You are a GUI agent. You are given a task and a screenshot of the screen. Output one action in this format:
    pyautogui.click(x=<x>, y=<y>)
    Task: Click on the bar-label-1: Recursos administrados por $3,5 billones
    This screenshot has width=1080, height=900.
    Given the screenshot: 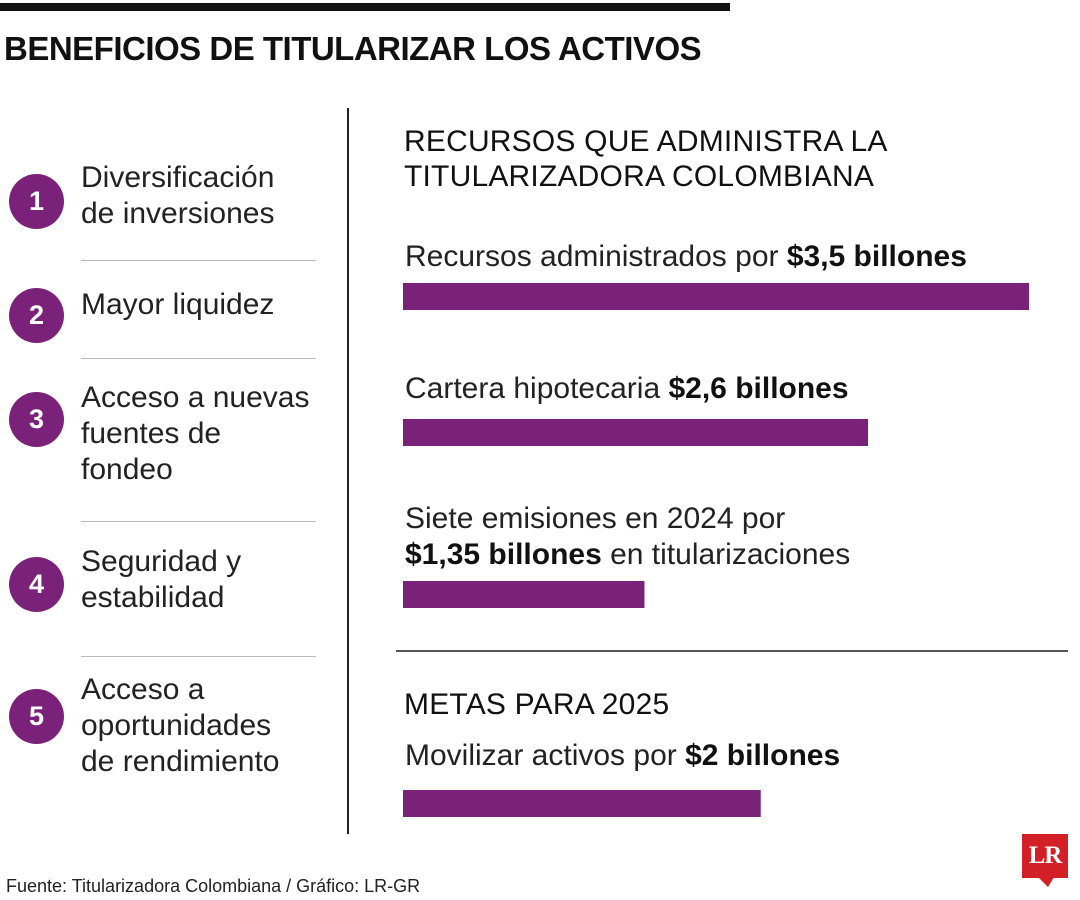 What is the action you would take?
    pyautogui.click(x=686, y=257)
    